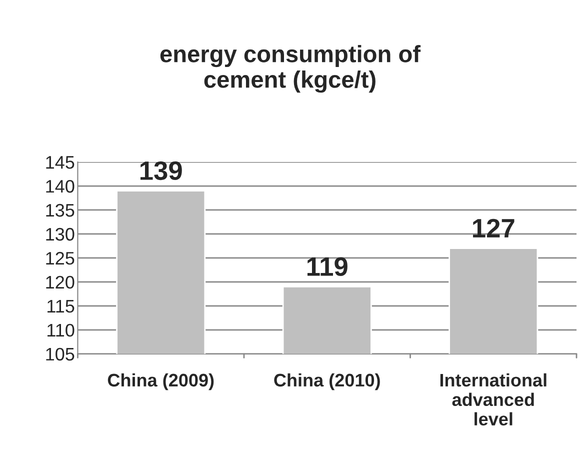 This screenshot has height=459, width=580. What do you see at coordinates (60, 186) in the screenshot?
I see `y-tick-label: 140` at bounding box center [60, 186].